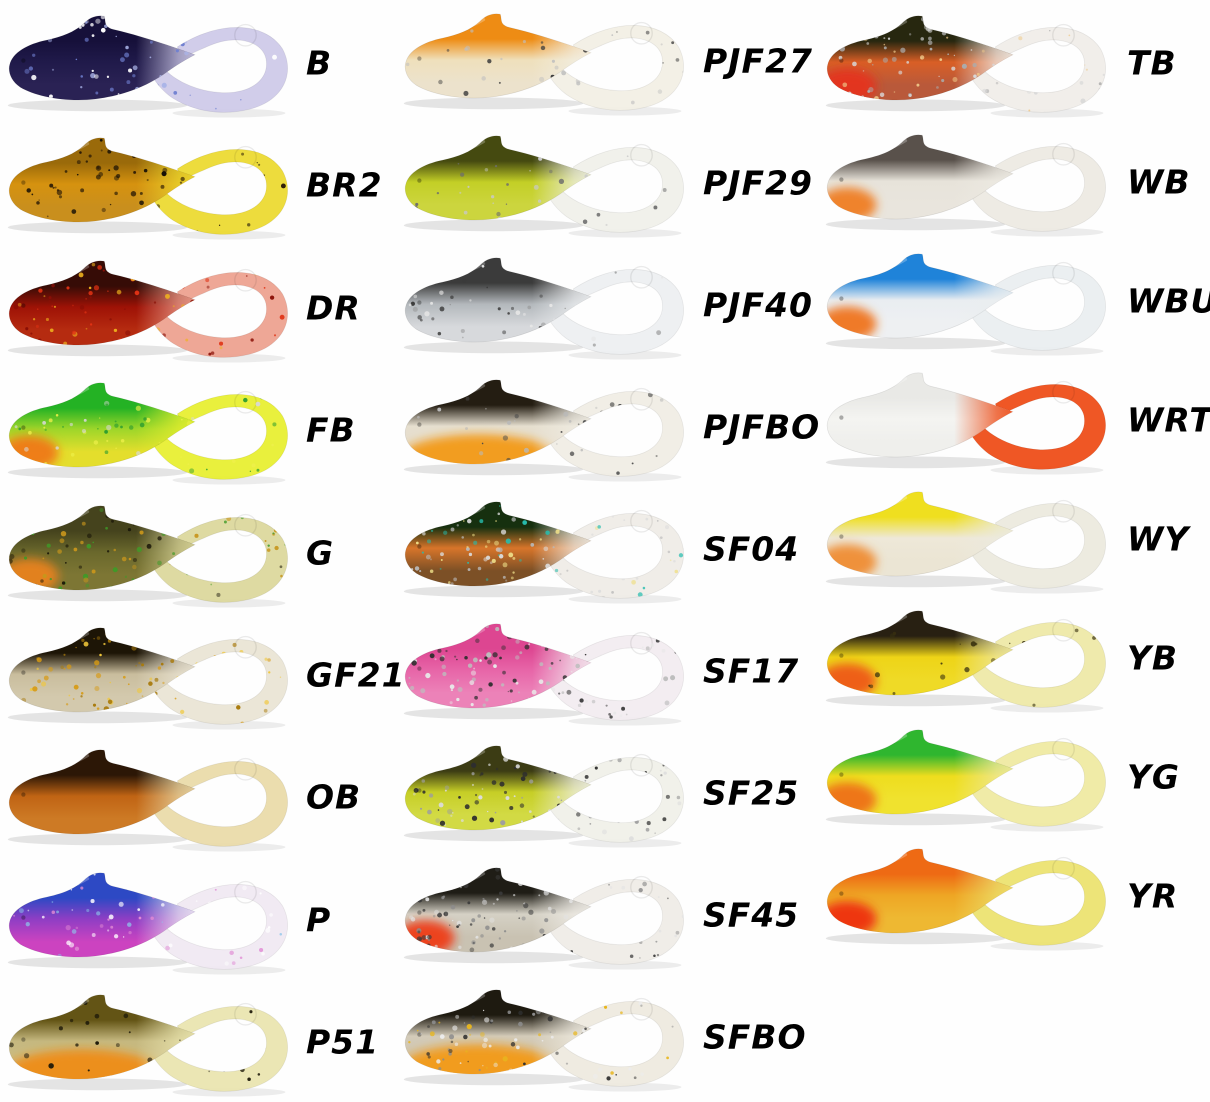 This screenshot has height=1102, width=1210. Describe the element at coordinates (1153, 896) in the screenshot. I see `lure-code-label: YR` at that location.